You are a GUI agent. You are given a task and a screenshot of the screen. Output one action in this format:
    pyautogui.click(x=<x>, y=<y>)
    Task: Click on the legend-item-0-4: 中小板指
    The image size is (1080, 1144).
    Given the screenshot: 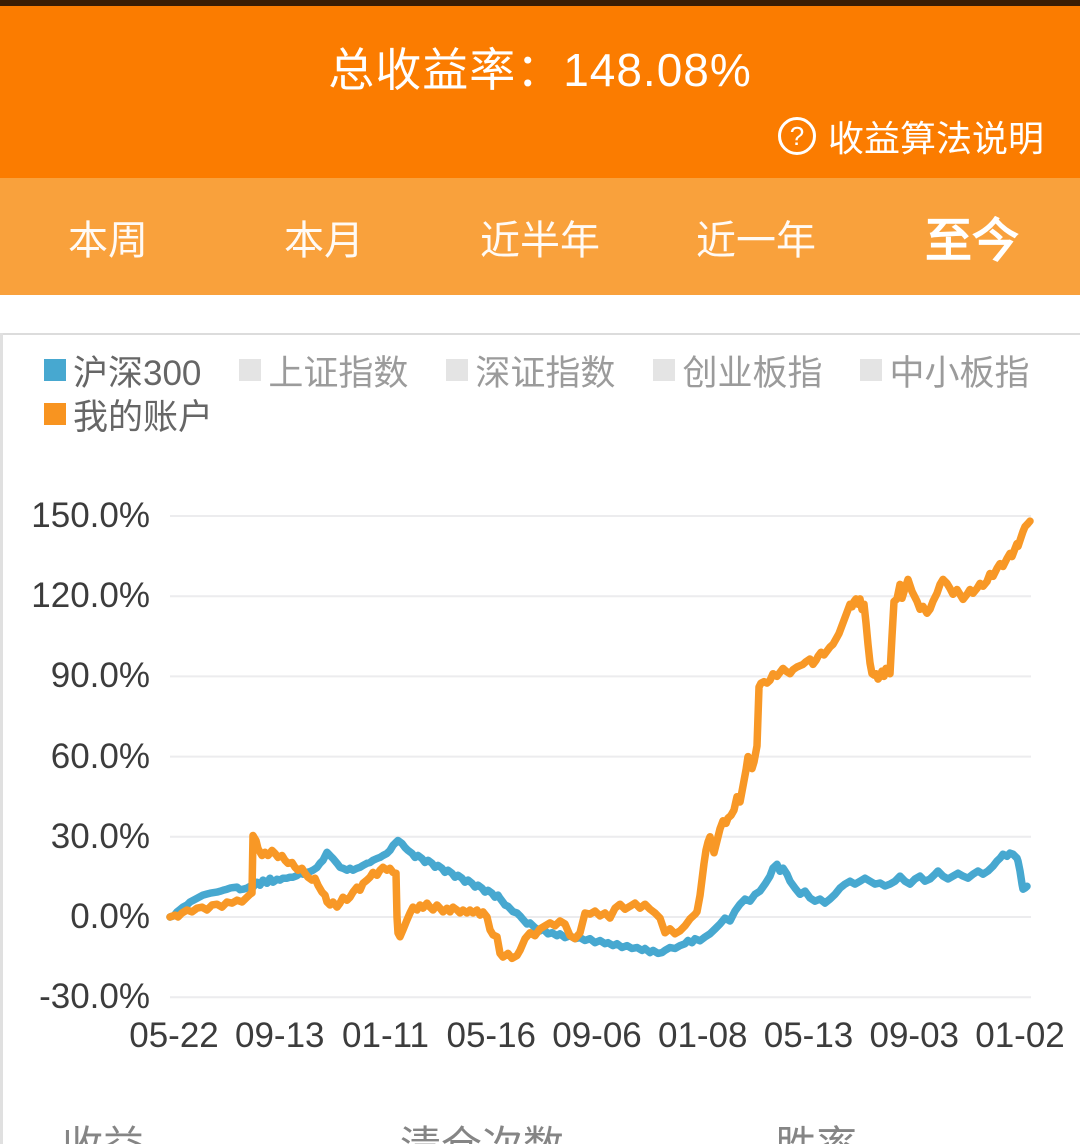 What is the action you would take?
    pyautogui.click(x=944, y=370)
    